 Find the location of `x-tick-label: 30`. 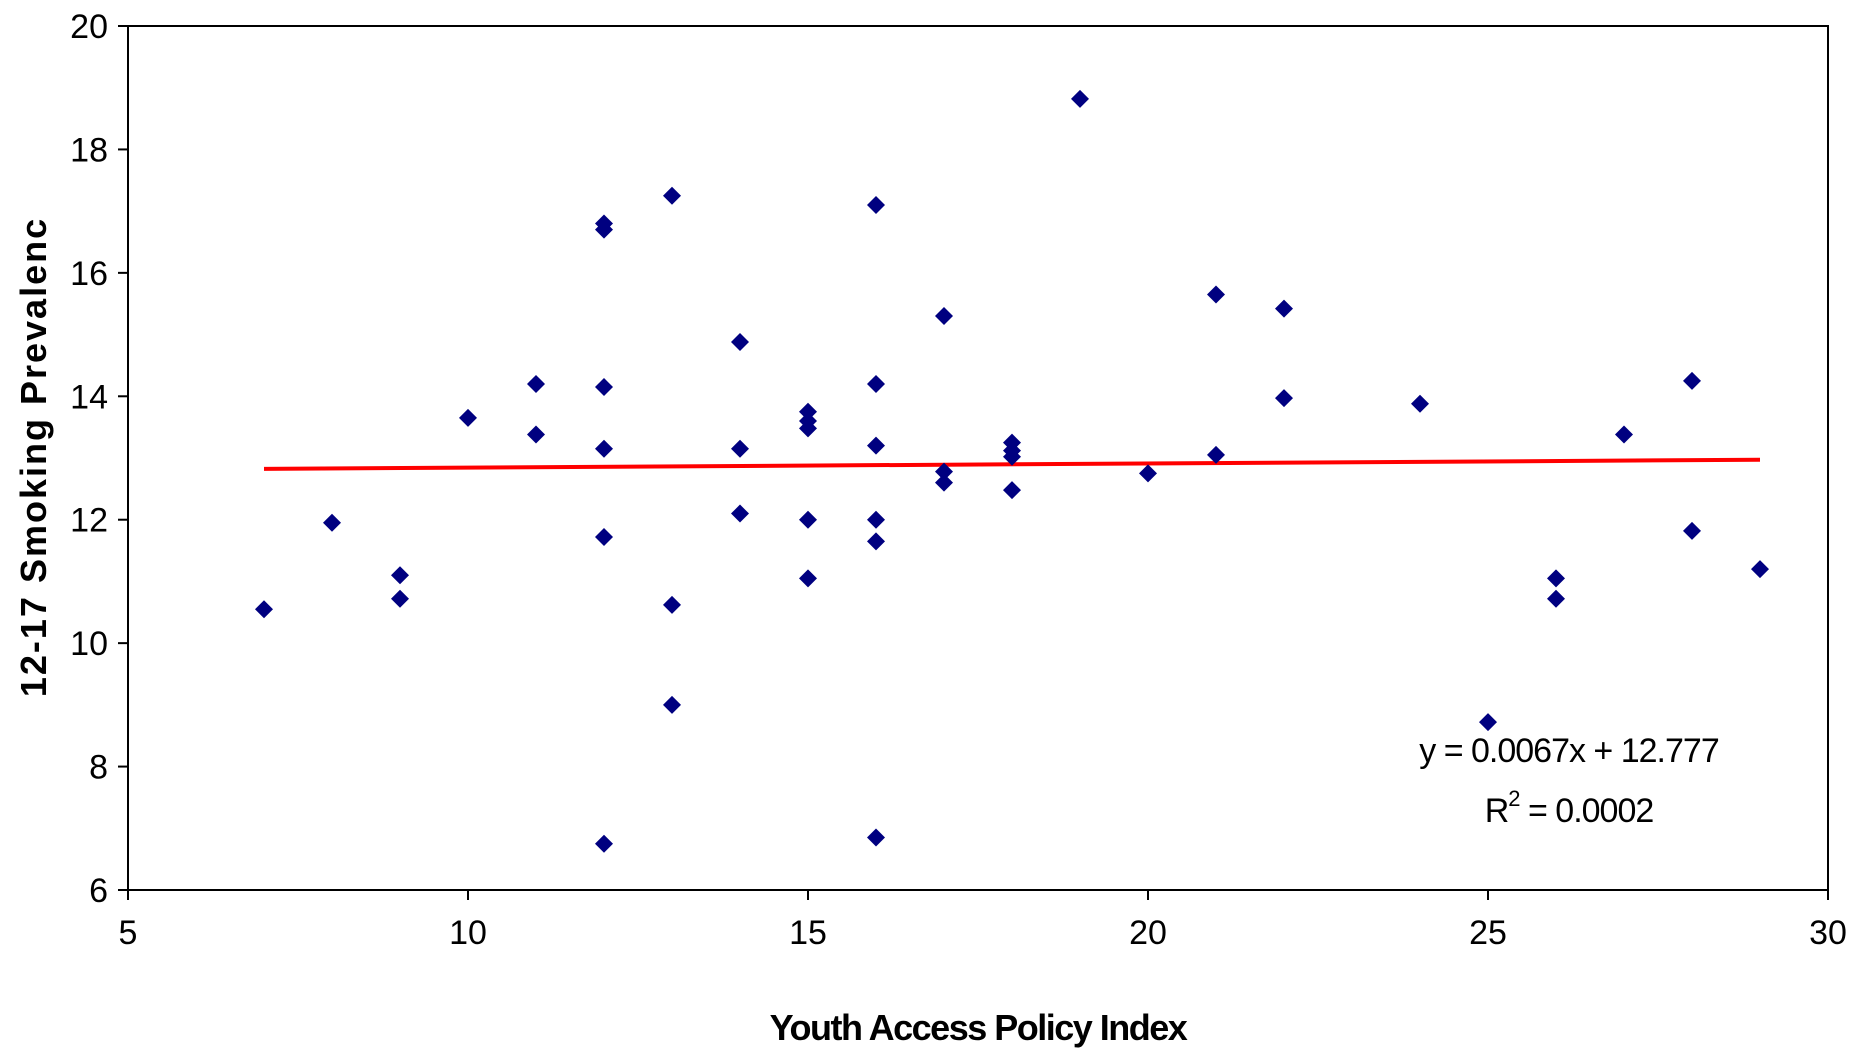

x-tick-label: 30 is located at coordinates (1828, 933).